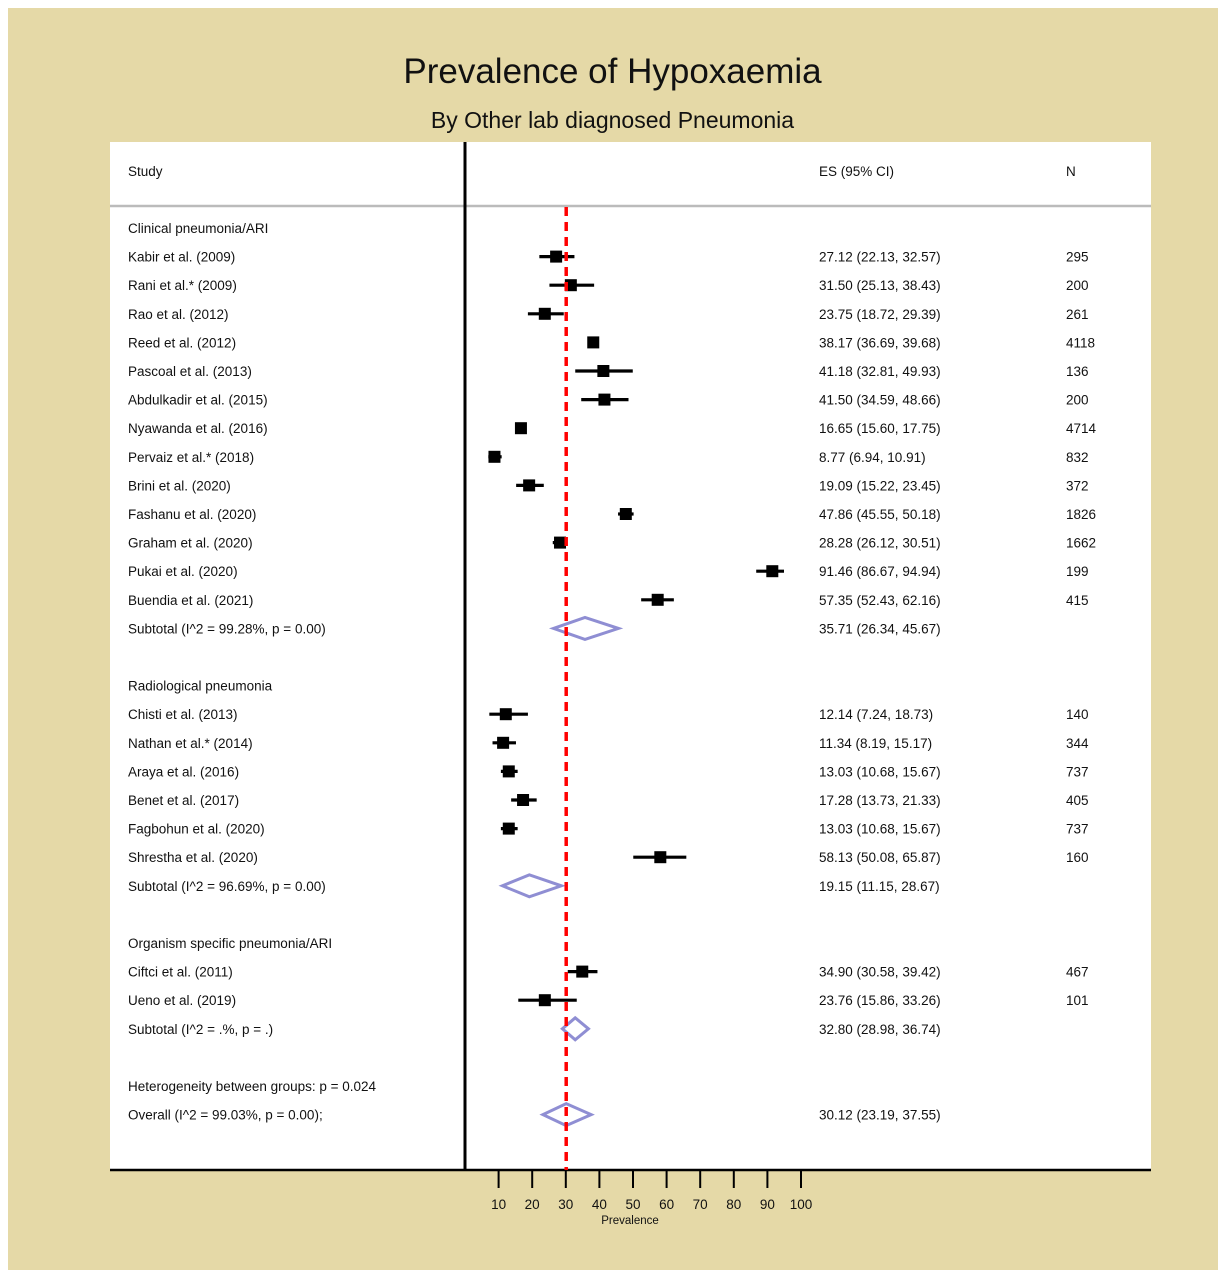 The height and width of the screenshot is (1272, 1225). I want to click on study-label: Rani et al.* (2009), so click(182, 285).